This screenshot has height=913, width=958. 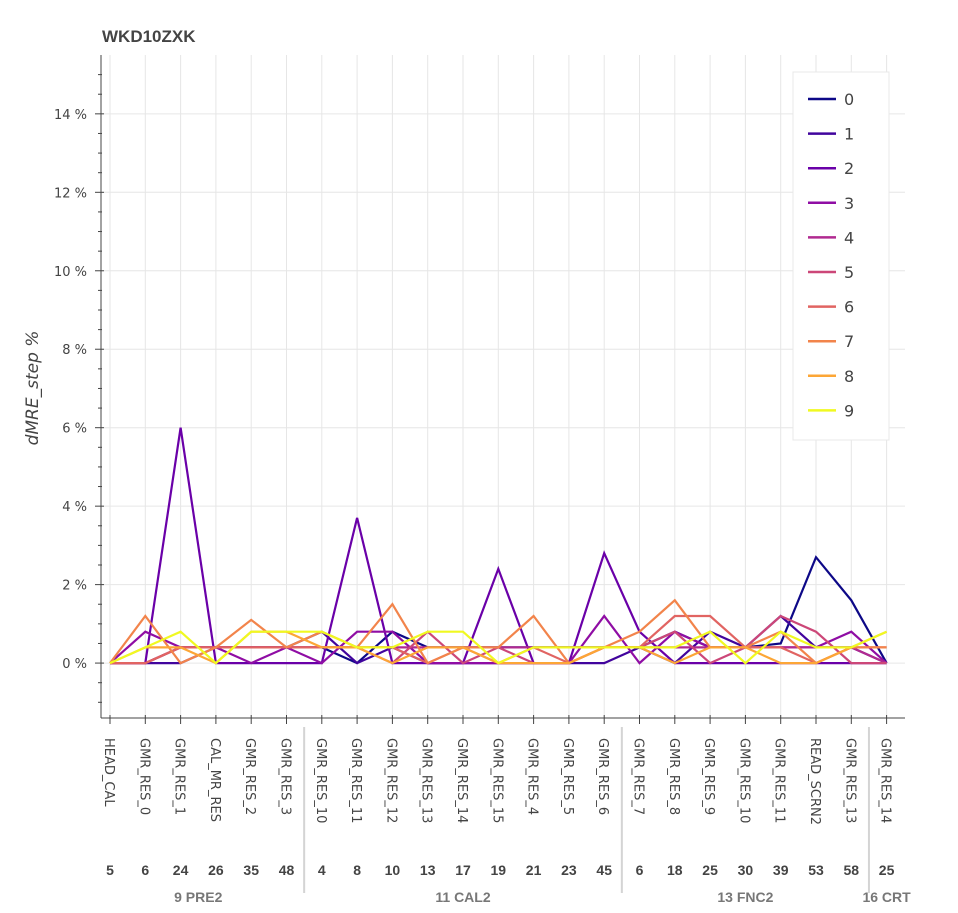 What do you see at coordinates (181, 870) in the screenshot?
I see `x-number-label: 24` at bounding box center [181, 870].